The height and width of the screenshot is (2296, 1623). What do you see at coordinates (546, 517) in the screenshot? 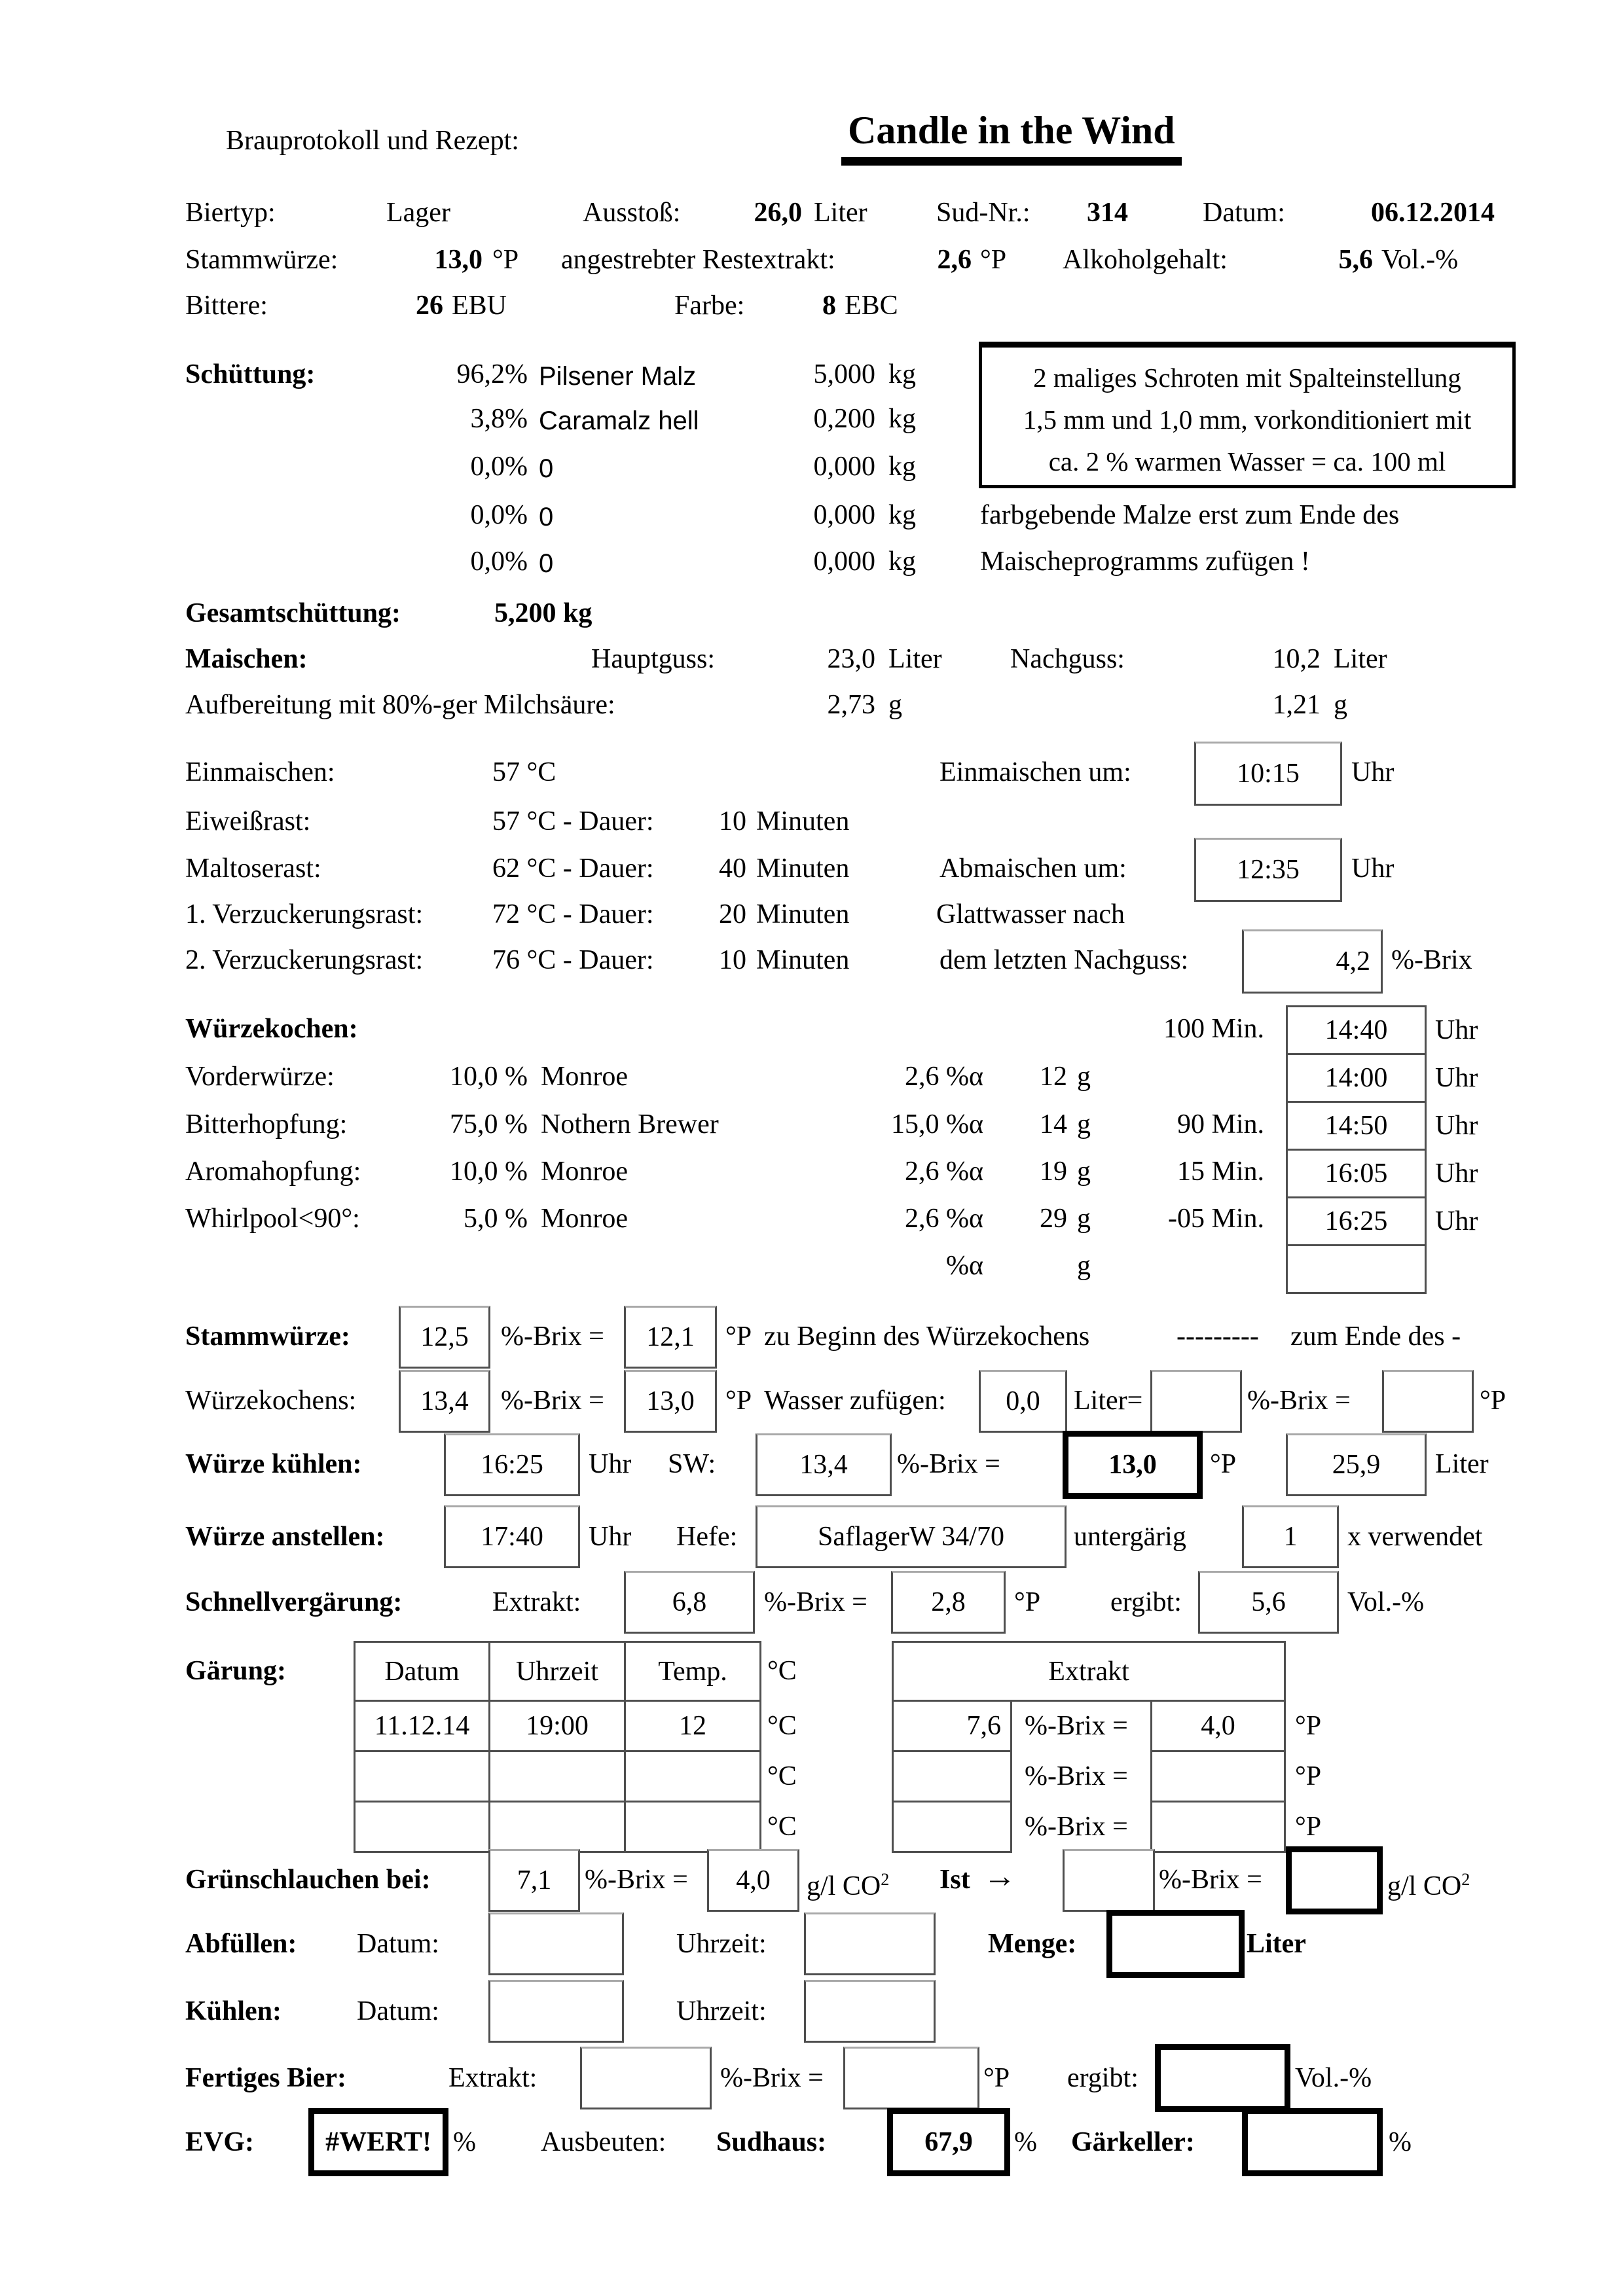
I see `malt-name: 0` at bounding box center [546, 517].